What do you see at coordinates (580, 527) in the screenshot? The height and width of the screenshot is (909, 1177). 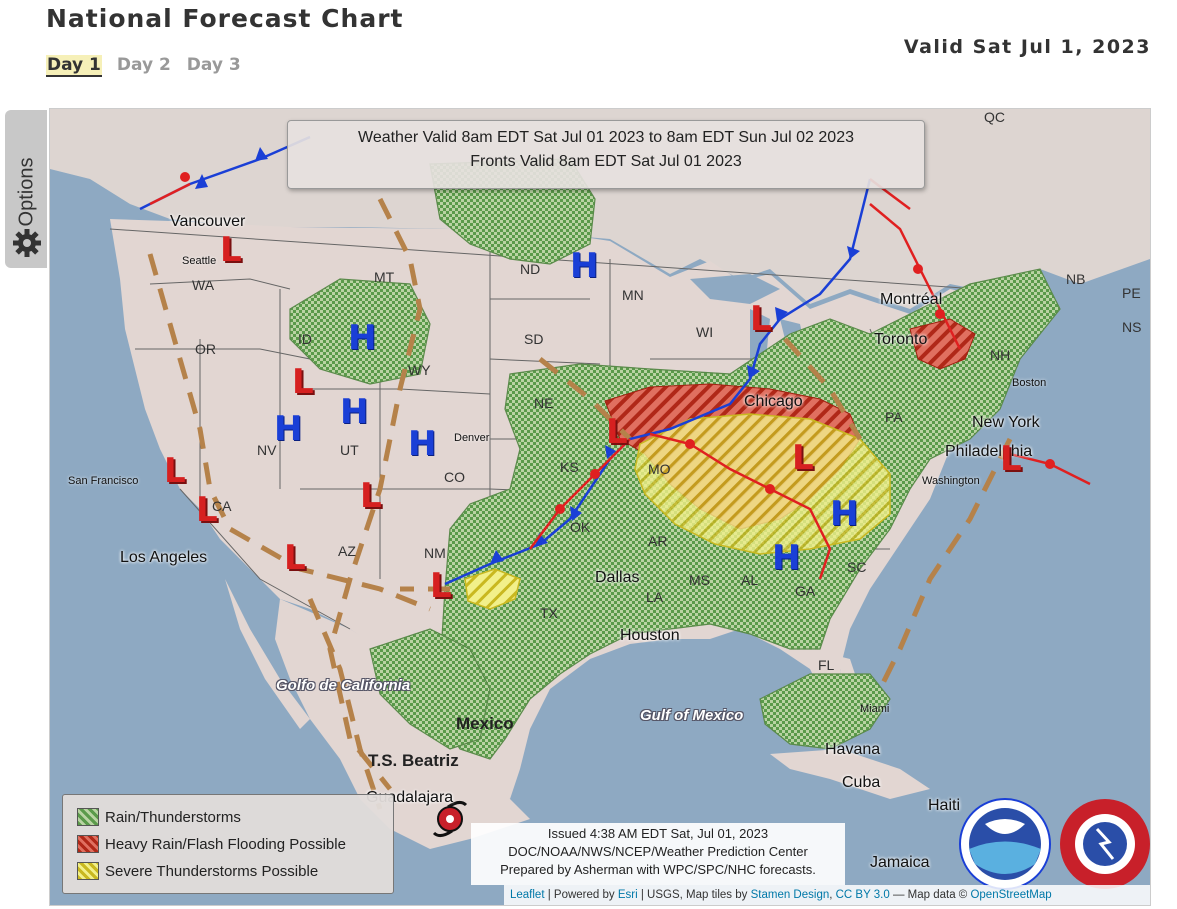 I see `state-label: OK` at bounding box center [580, 527].